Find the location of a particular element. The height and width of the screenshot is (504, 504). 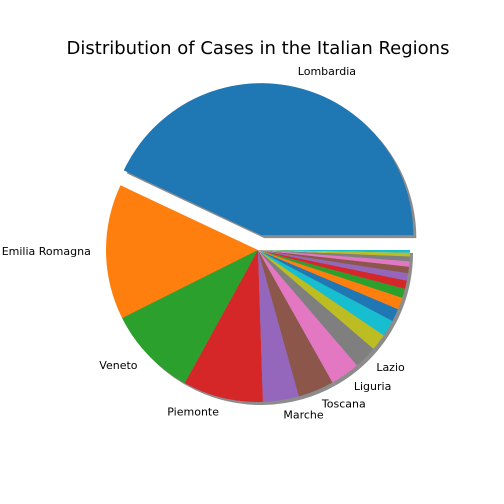

slice-label-veneto: Veneto is located at coordinates (118, 365).